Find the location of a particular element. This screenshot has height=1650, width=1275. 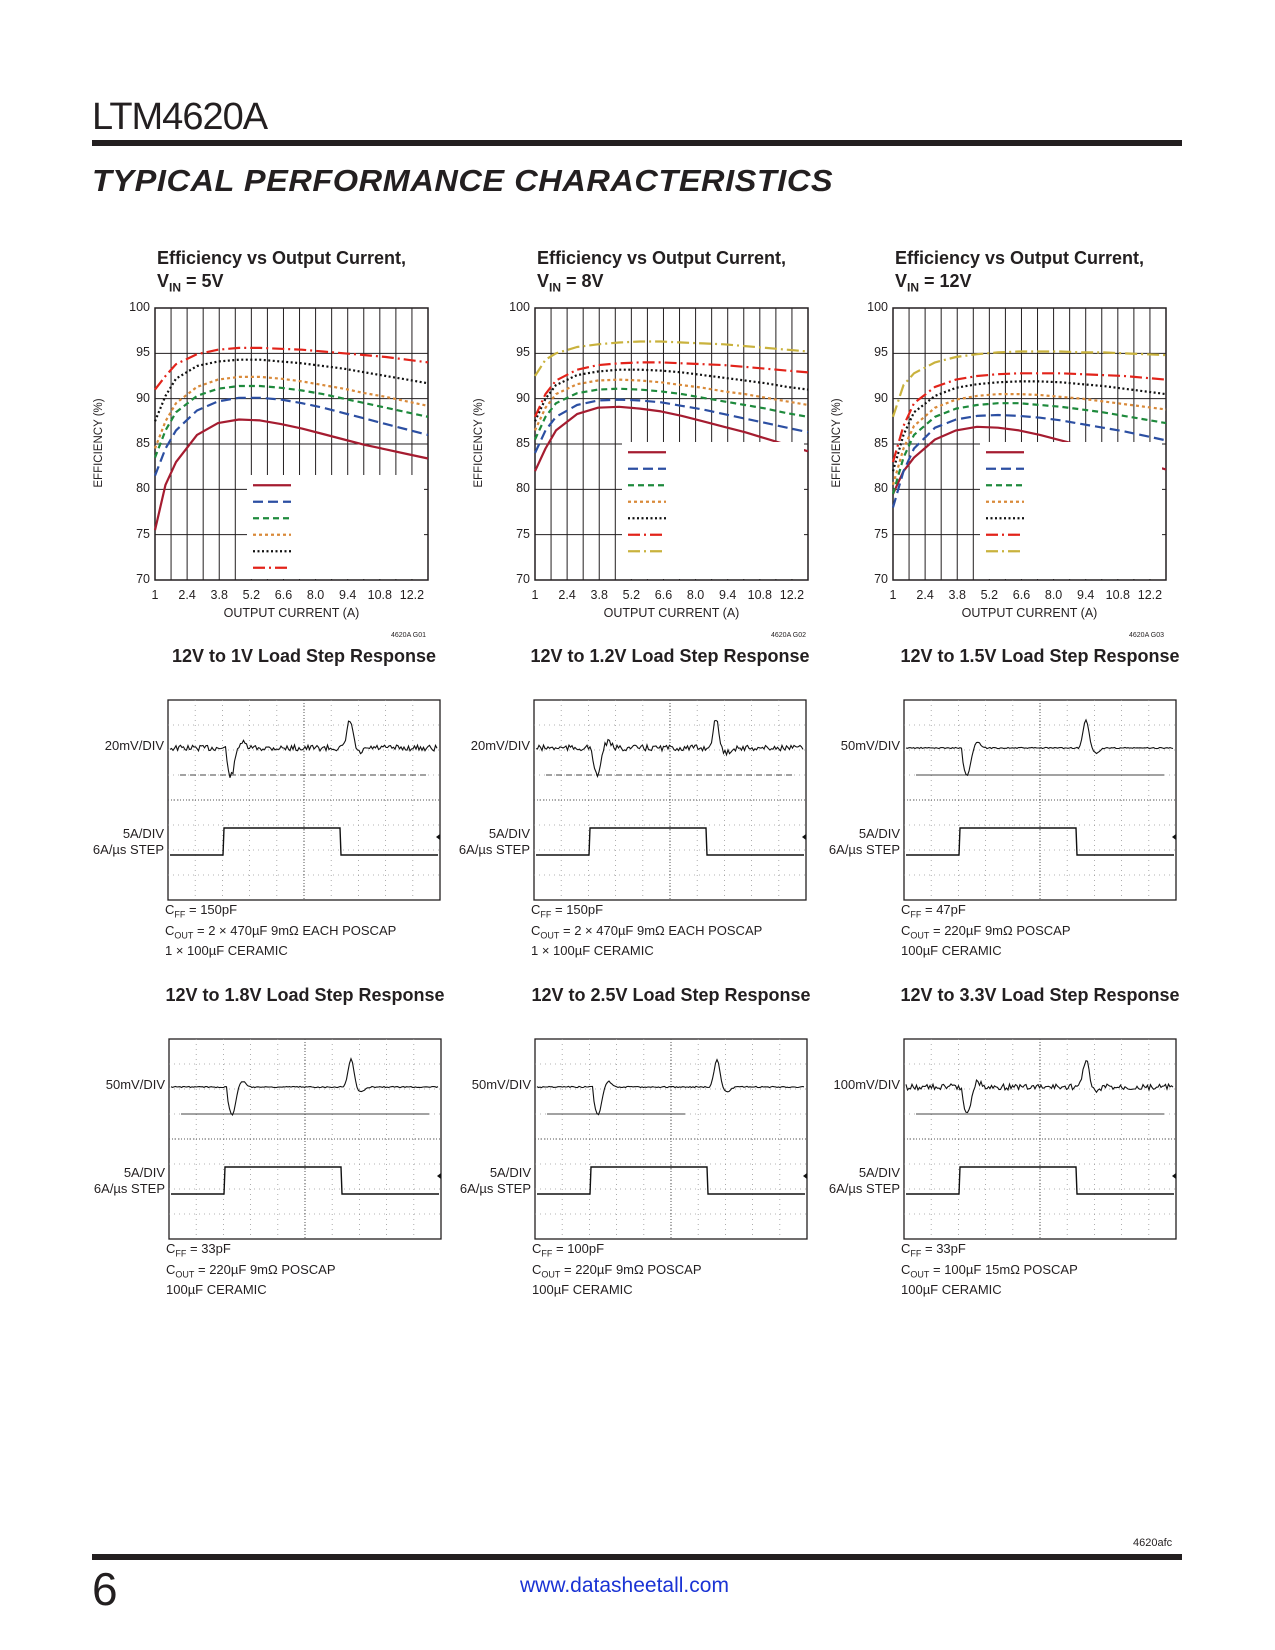

ch2-scale: 5A/DIV is located at coordinates (143, 833).